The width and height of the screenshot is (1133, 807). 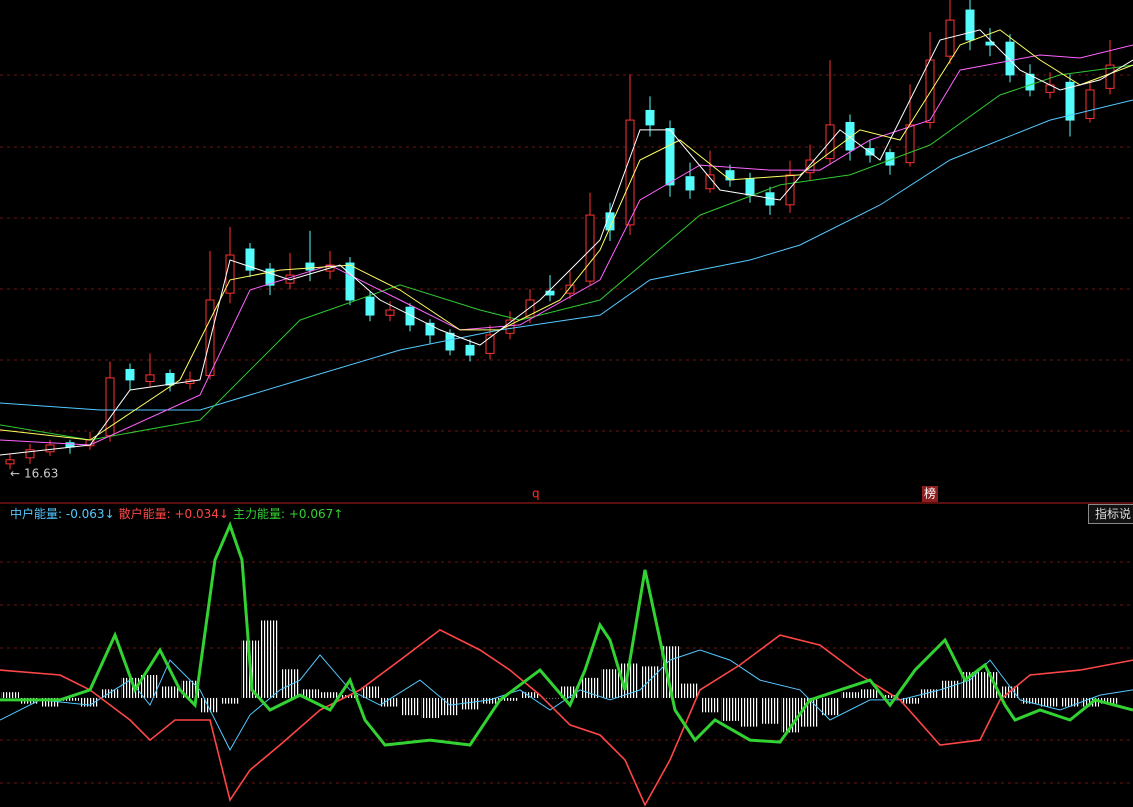 I want to click on legend-text: 主力能量, so click(x=256, y=514).